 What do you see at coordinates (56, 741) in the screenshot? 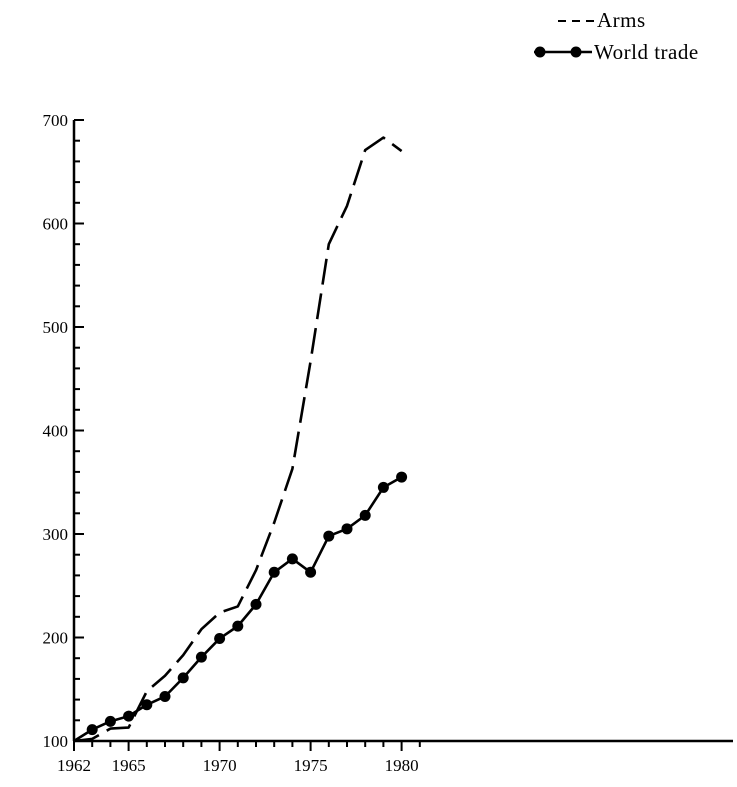
I see `y-tick-label: 100` at bounding box center [56, 741].